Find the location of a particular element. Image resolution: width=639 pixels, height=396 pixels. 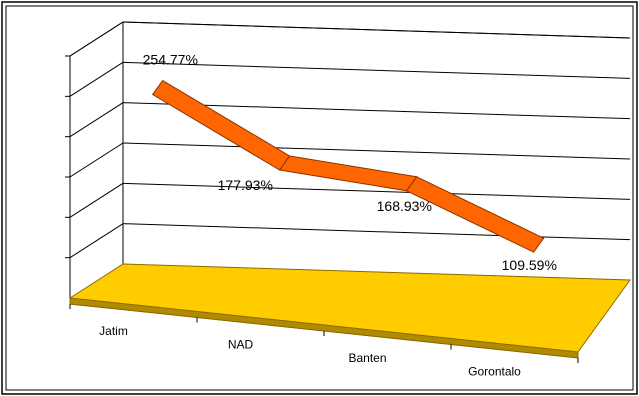

data-label: 168.93% is located at coordinates (404, 206).